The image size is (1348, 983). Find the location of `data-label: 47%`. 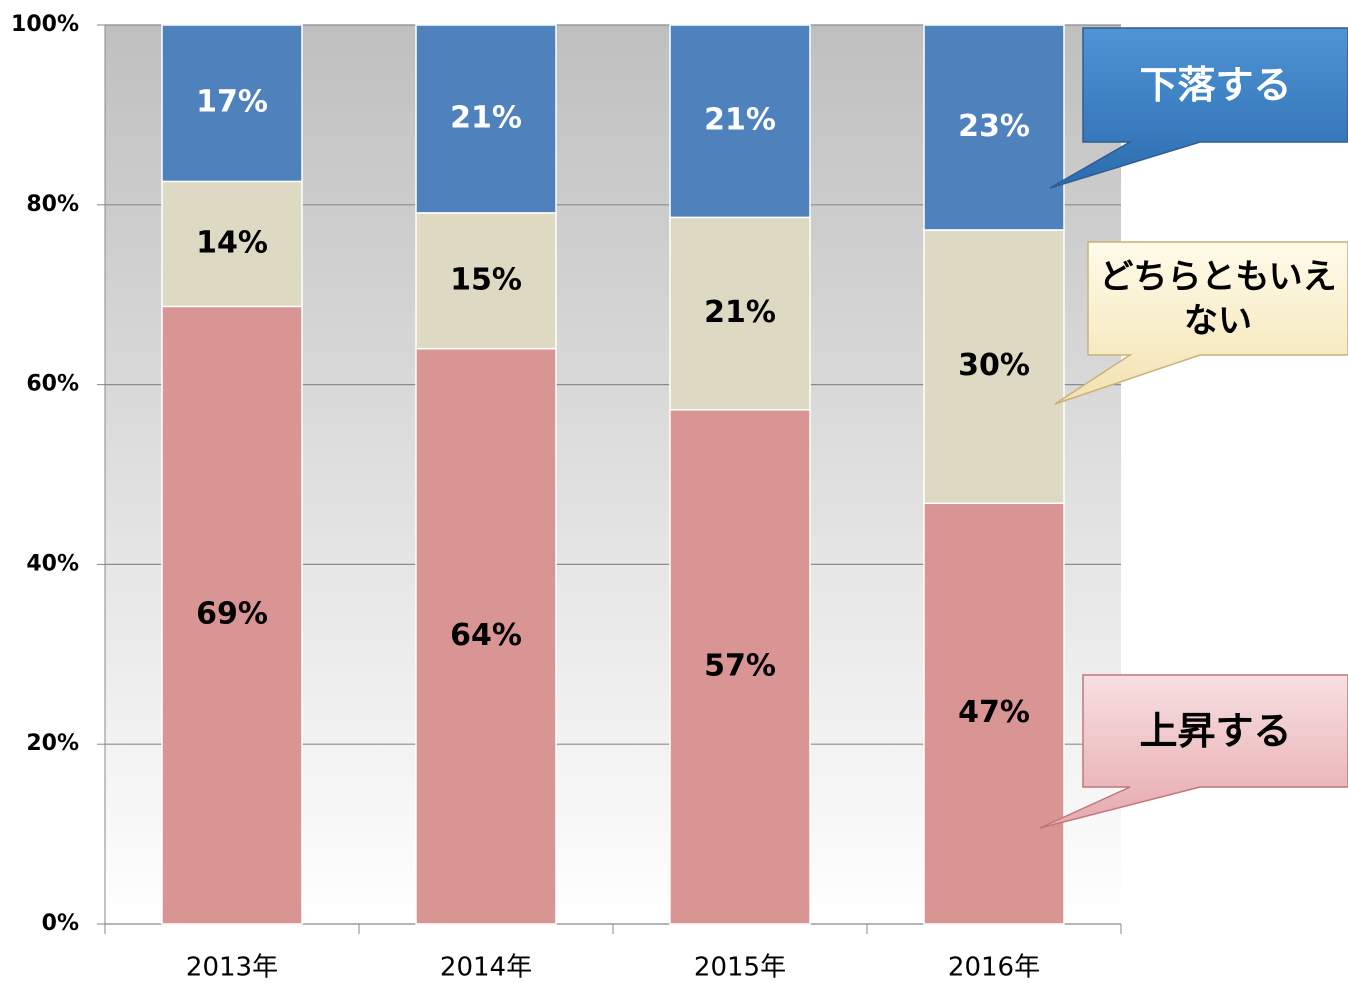

data-label: 47% is located at coordinates (994, 712).